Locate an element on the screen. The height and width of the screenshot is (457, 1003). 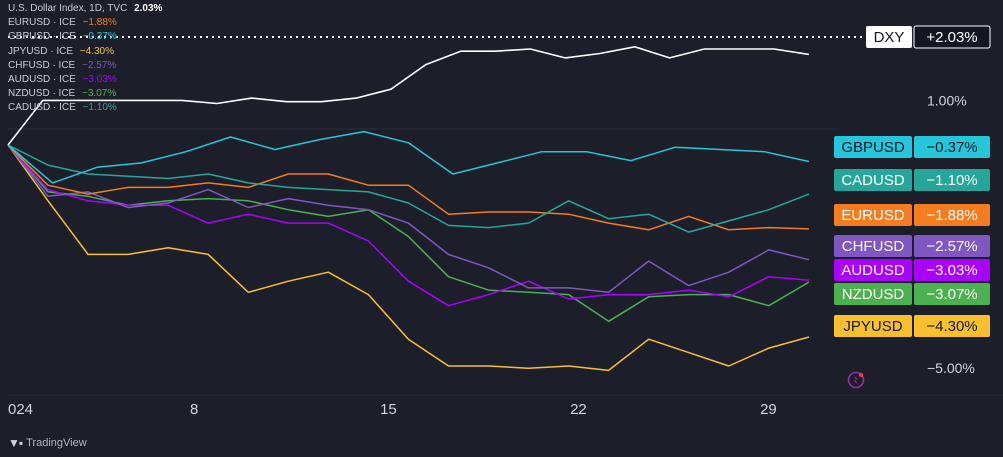
series-label-dxy: DXY +2.03% is located at coordinates (928, 37).